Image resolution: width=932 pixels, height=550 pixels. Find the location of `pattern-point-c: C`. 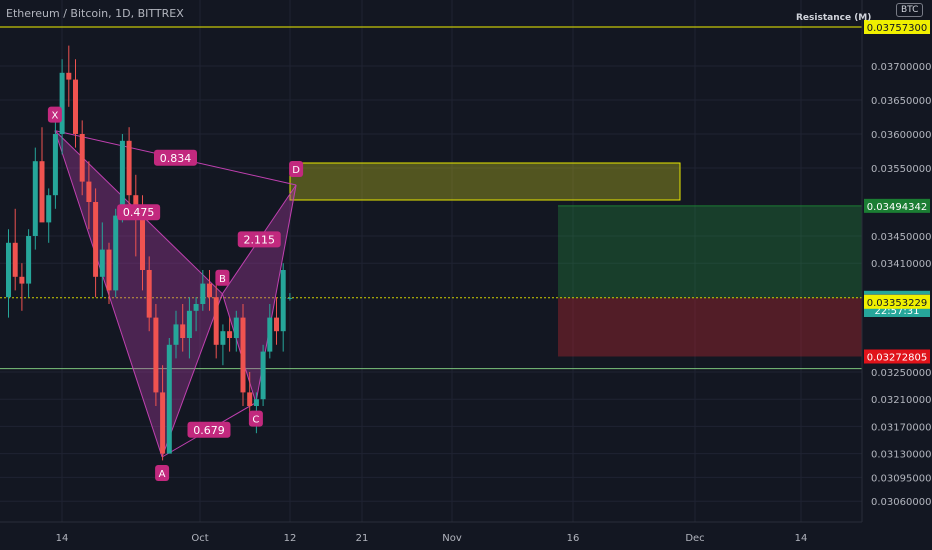

pattern-point-c: C is located at coordinates (255, 420).